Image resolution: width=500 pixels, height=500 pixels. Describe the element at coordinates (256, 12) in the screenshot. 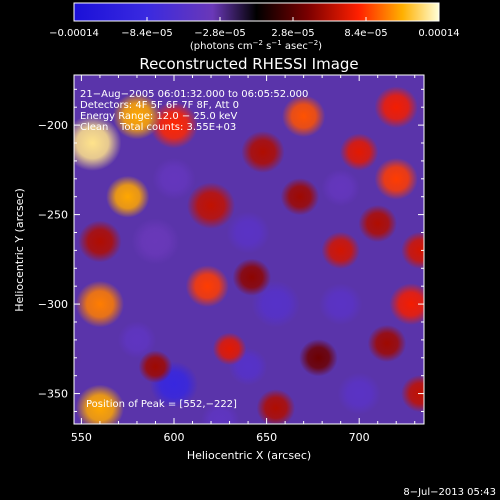

I see `colorbar` at that location.